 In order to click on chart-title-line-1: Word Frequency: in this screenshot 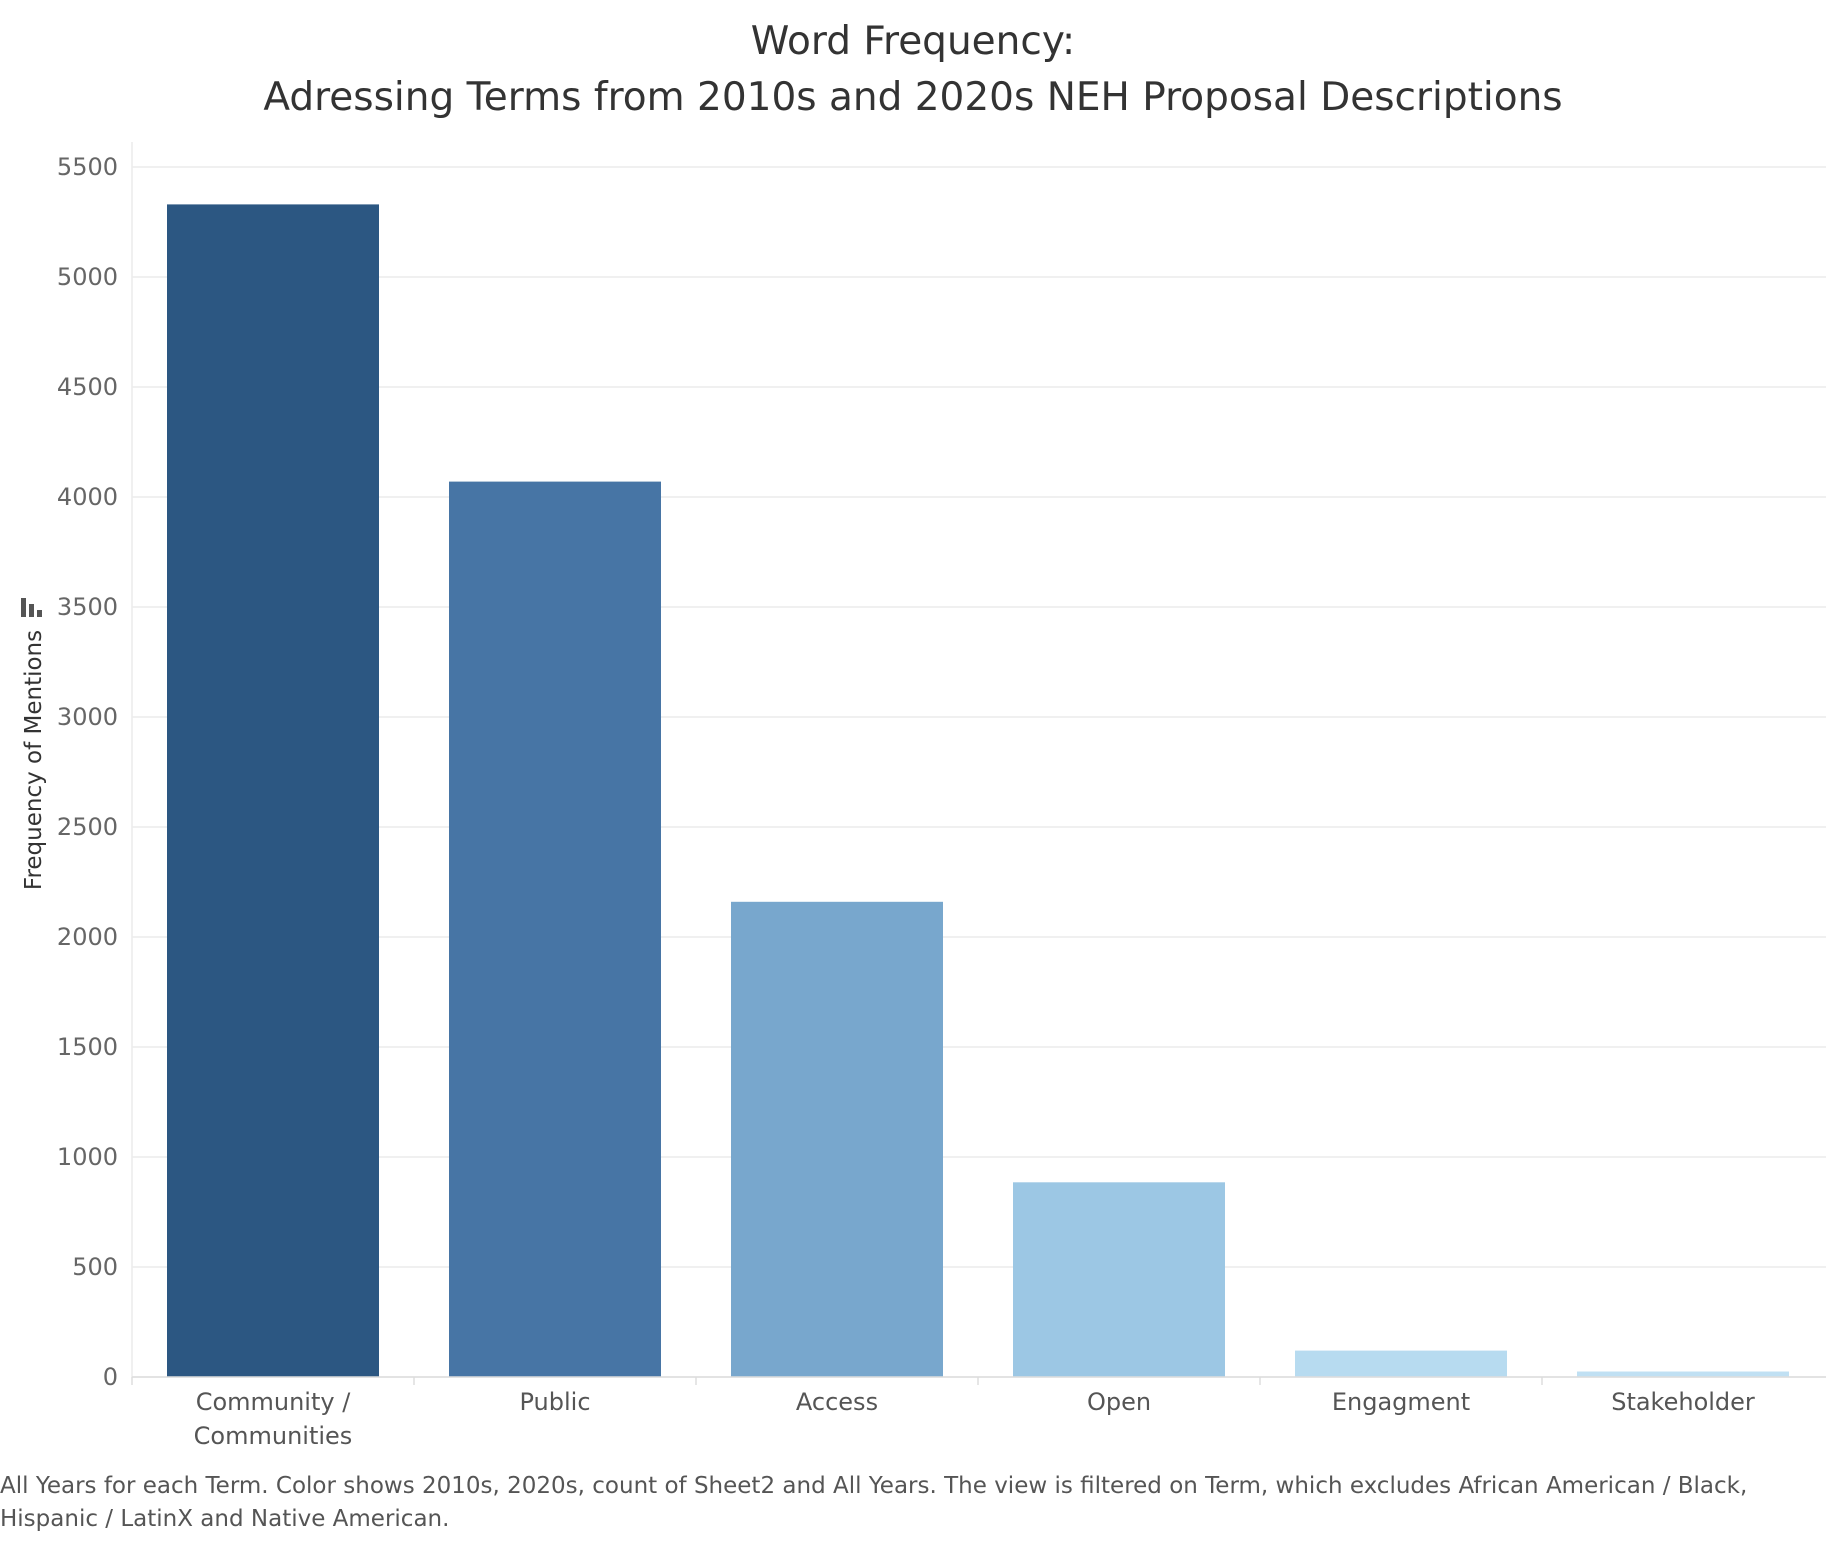, I will do `click(913, 41)`.